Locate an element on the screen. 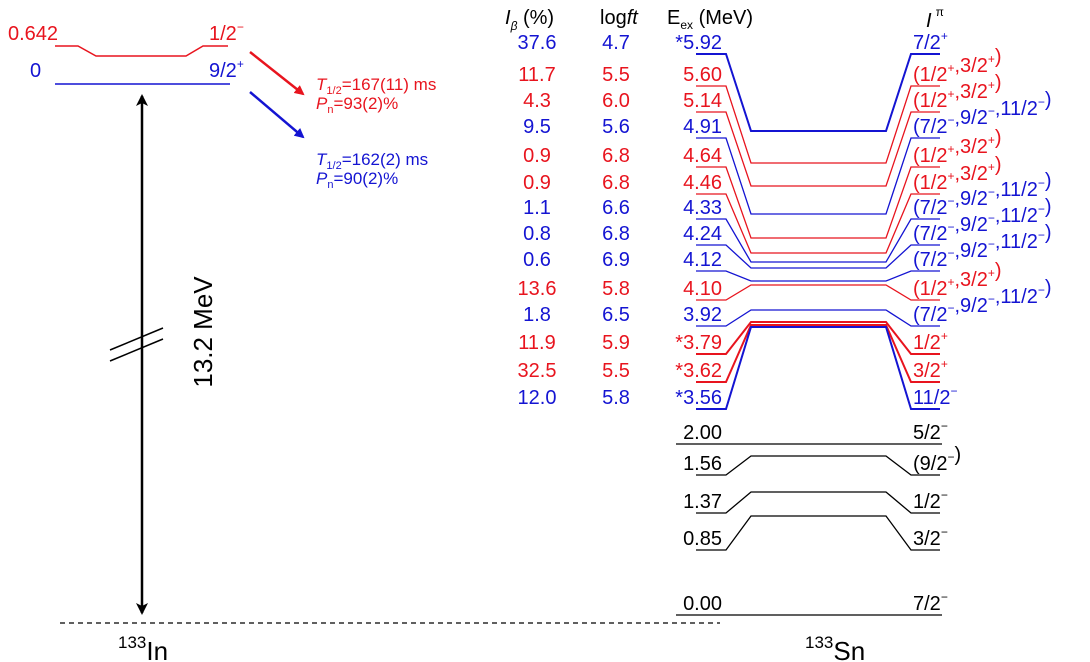 The image size is (1090, 662). daughter-nucleus-label: 133Sn is located at coordinates (835, 647).